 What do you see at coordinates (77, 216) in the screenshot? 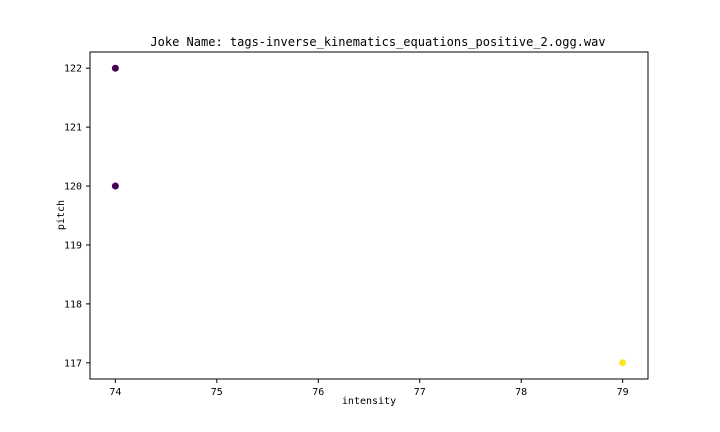
I see `y-axis-ticks: 117 118 119 120 121 122` at bounding box center [77, 216].